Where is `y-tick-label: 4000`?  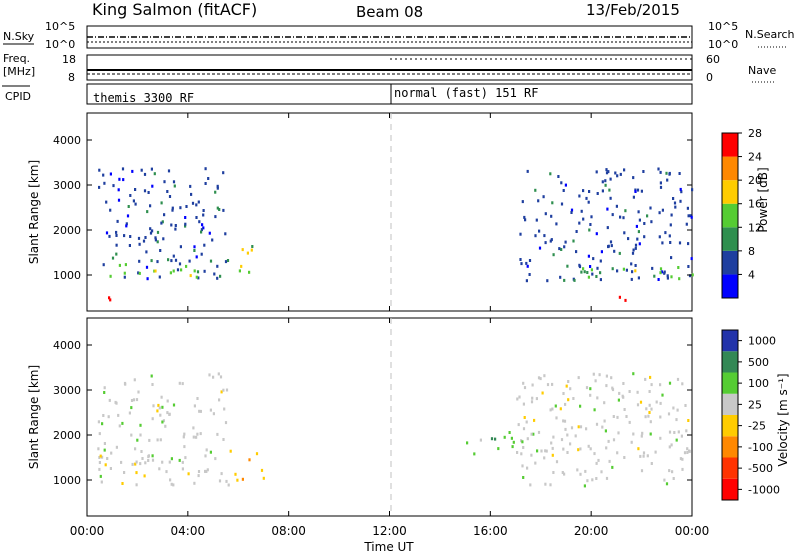
y-tick-label: 4000 is located at coordinates (67, 140).